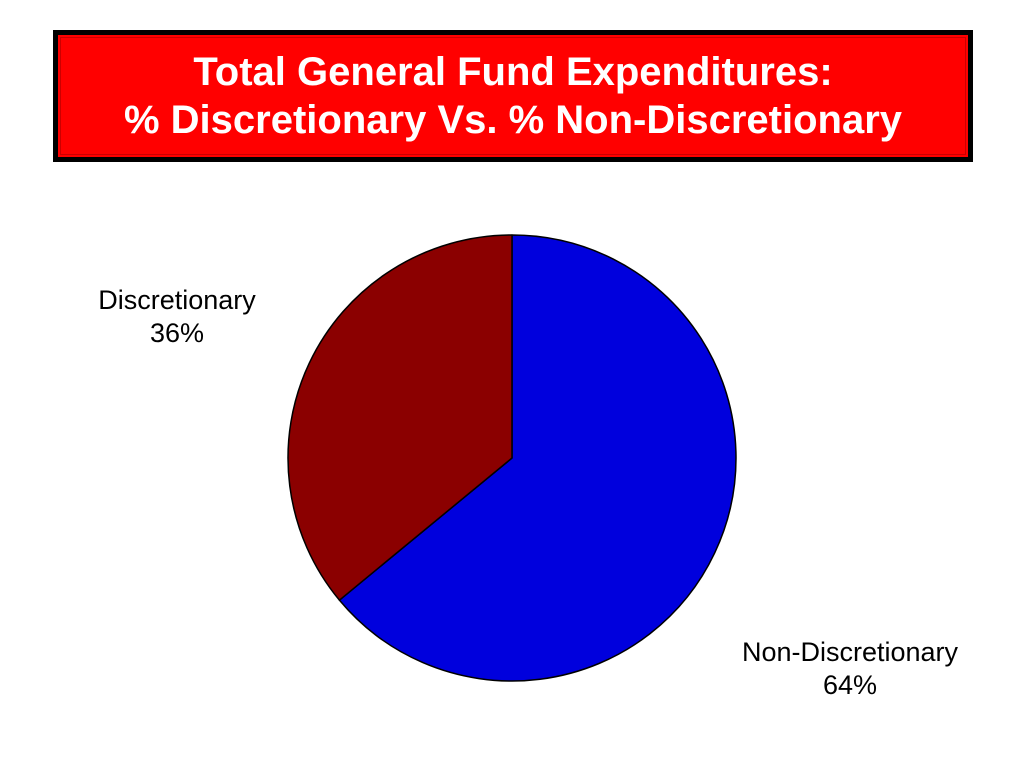  I want to click on label-discretionary-value: 36%, so click(177, 333).